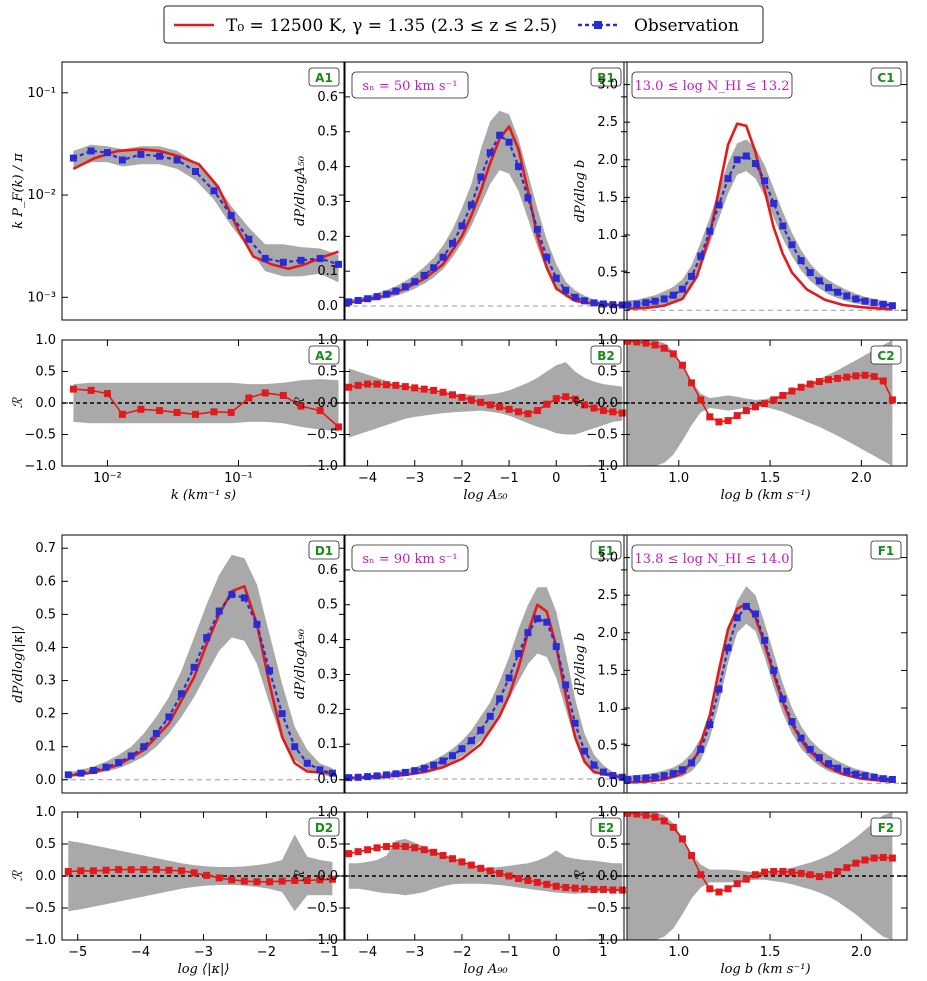 The image size is (927, 981). I want to click on y-tick-label: 0.0, so click(327, 403).